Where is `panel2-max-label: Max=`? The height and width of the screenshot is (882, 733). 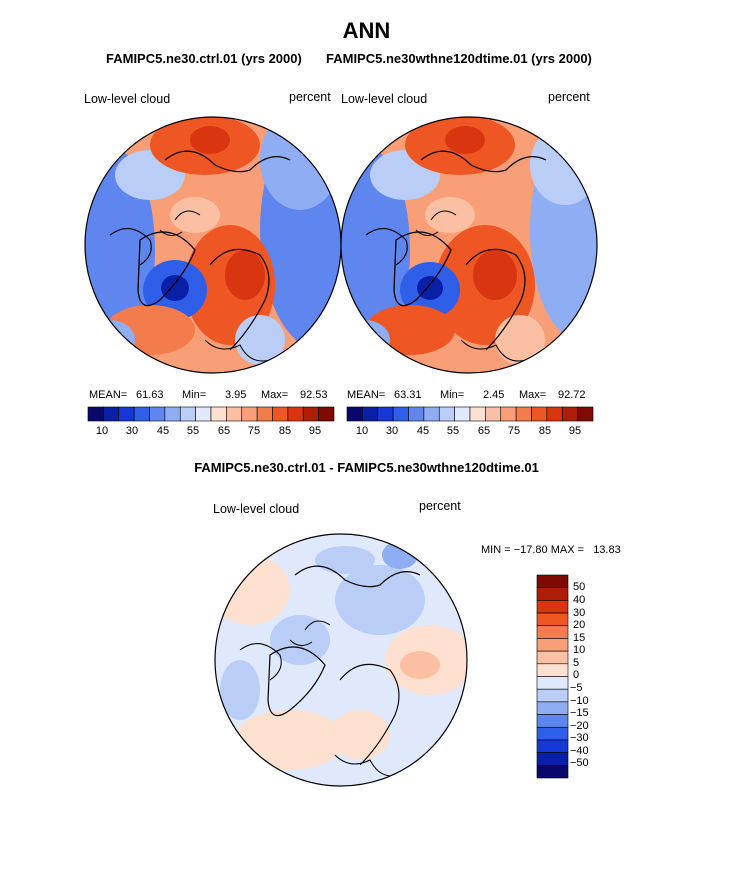 panel2-max-label: Max= is located at coordinates (533, 395).